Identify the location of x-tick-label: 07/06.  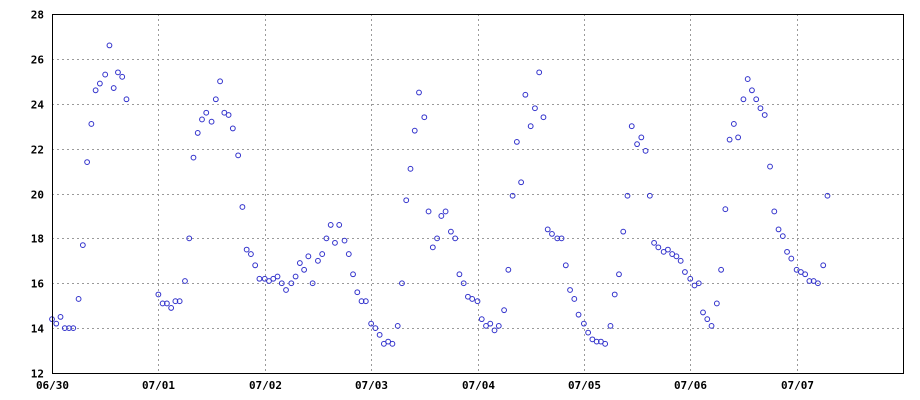
(690, 385).